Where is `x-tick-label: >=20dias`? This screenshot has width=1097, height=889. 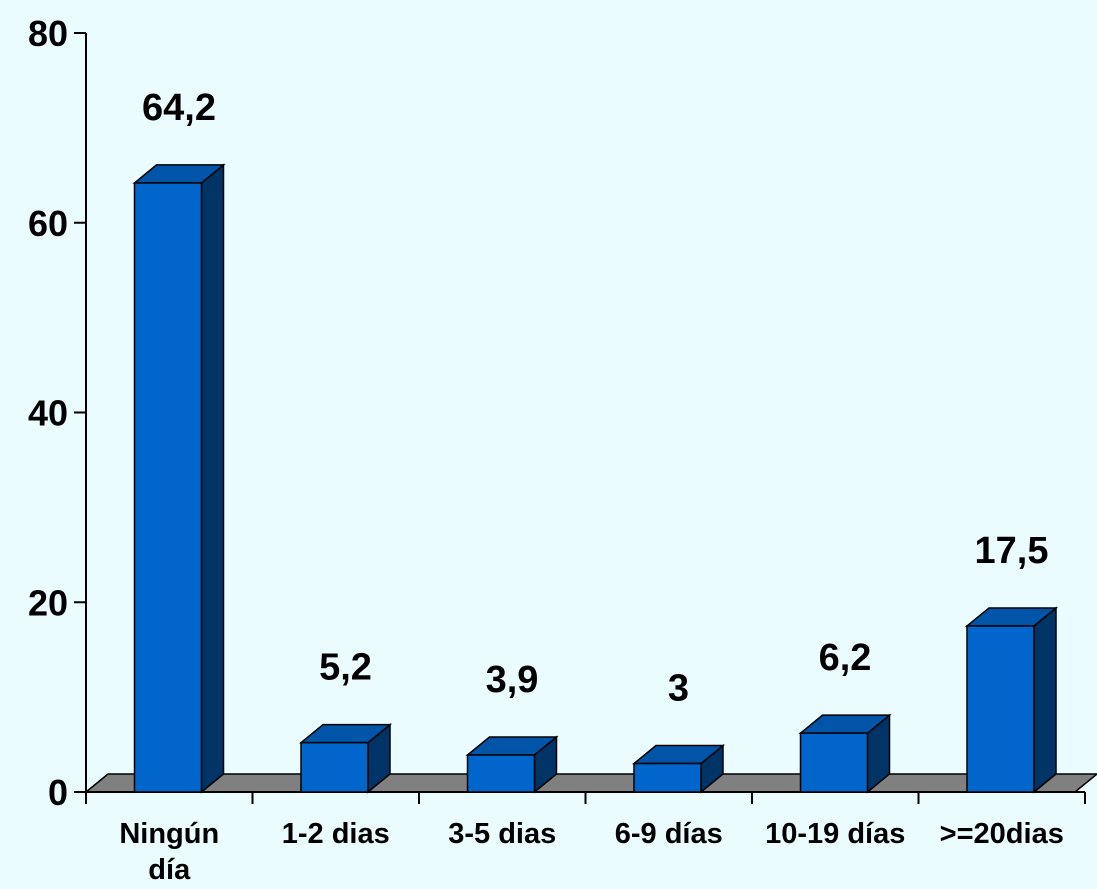
x-tick-label: >=20dias is located at coordinates (1002, 834).